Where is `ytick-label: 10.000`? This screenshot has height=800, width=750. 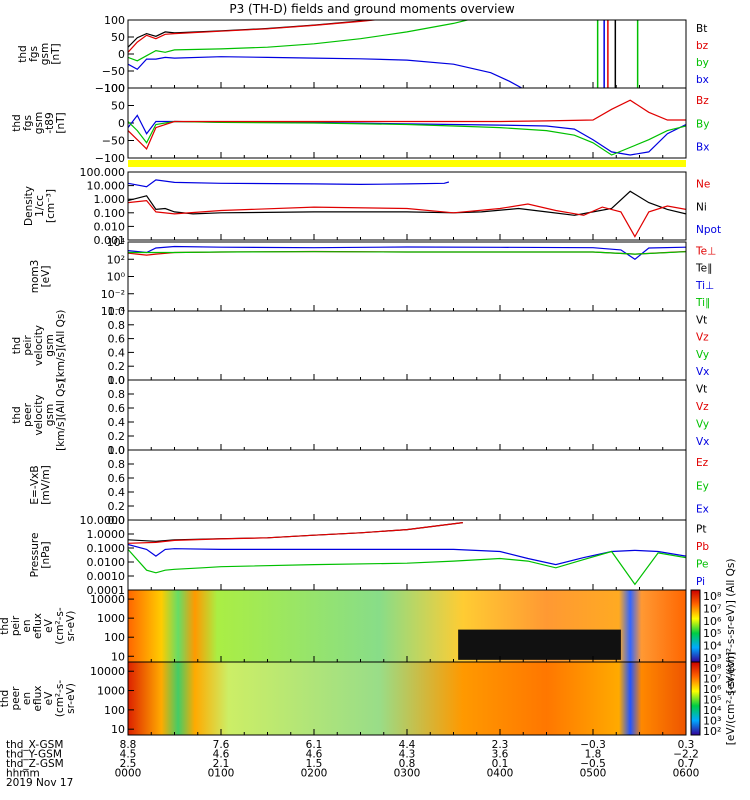 ytick-label: 10.000 is located at coordinates (106, 186).